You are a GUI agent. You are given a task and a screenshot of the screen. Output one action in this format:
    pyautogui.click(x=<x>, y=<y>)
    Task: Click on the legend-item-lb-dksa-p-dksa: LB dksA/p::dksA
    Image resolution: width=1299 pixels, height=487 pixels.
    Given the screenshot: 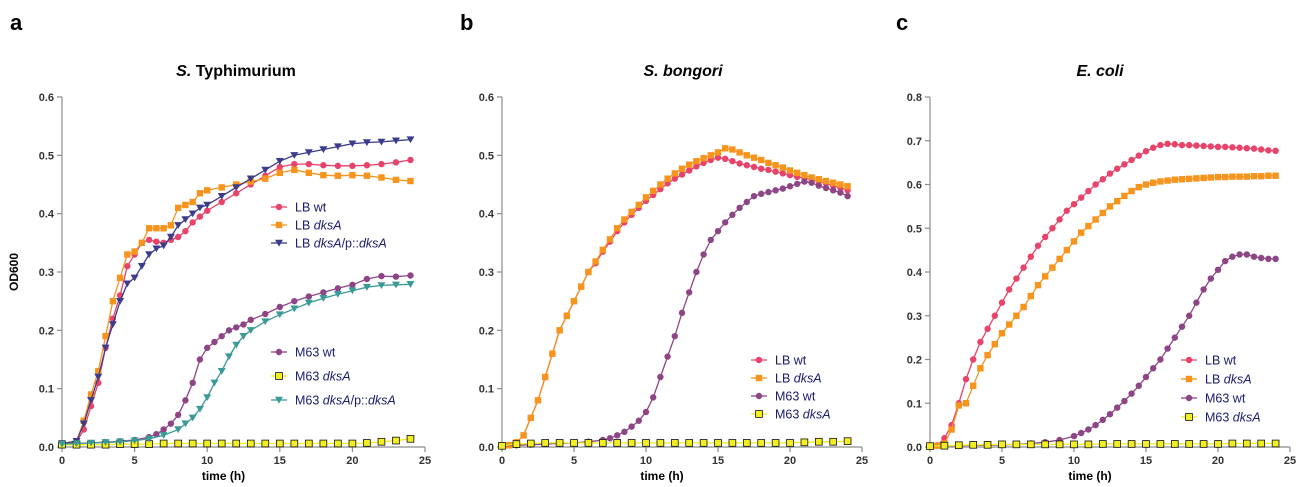 What is the action you would take?
    pyautogui.click(x=329, y=244)
    